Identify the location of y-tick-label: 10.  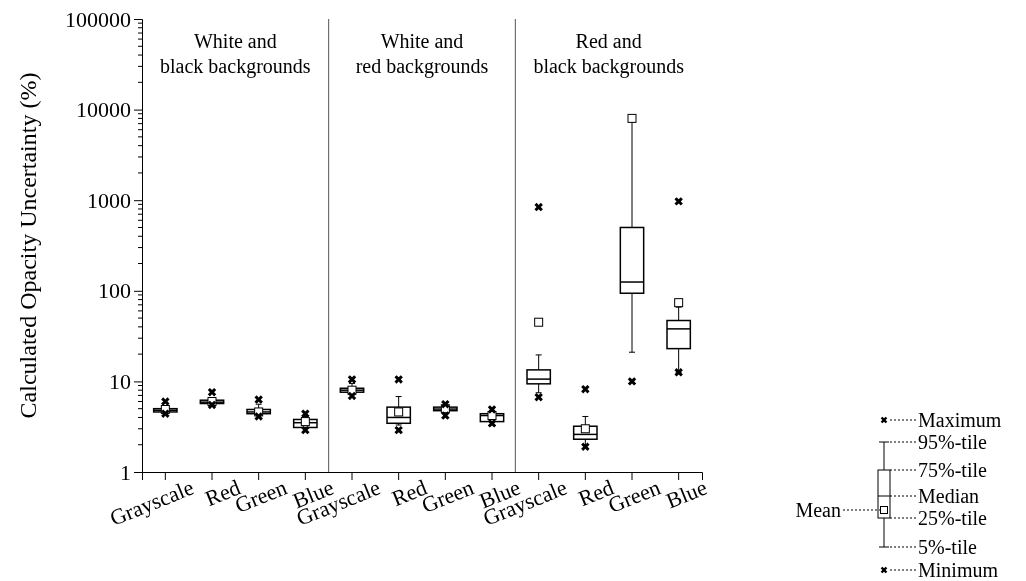
(120, 381).